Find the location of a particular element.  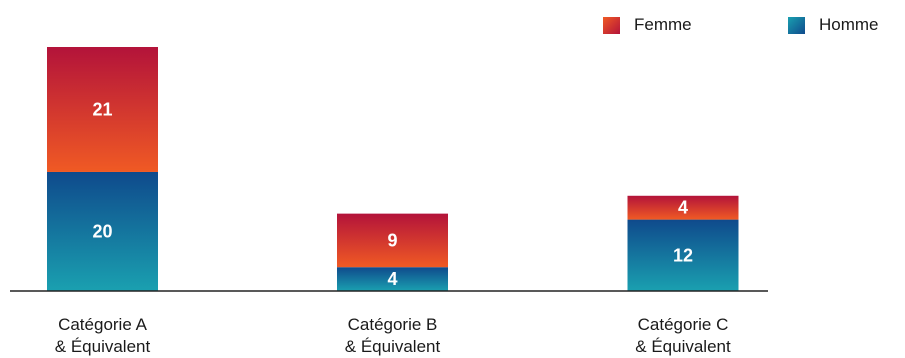

data-label-homme-categorie-b: 4 is located at coordinates (392, 279).